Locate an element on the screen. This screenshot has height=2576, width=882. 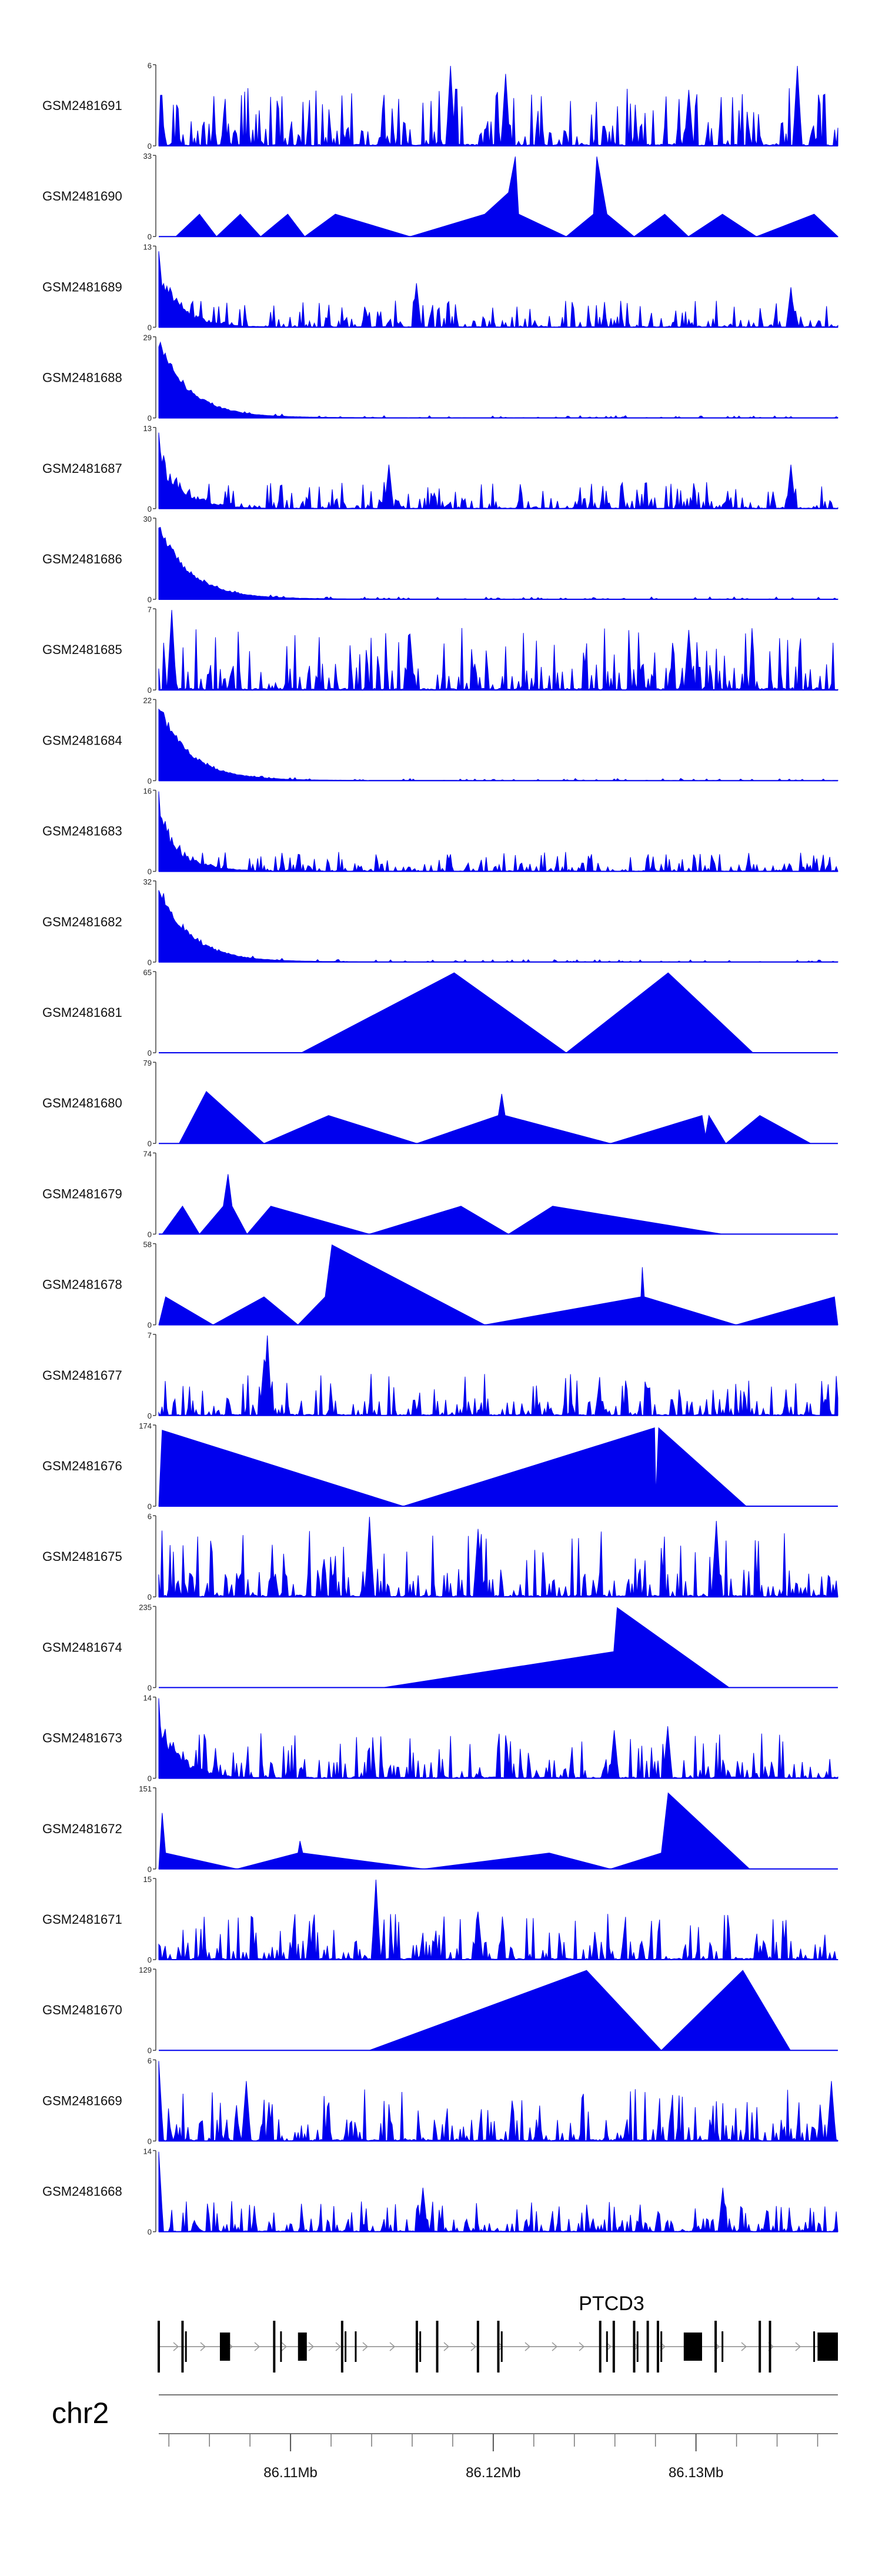
track-GSM2481678: GSM2481678 58 0 is located at coordinates (440, 1285).